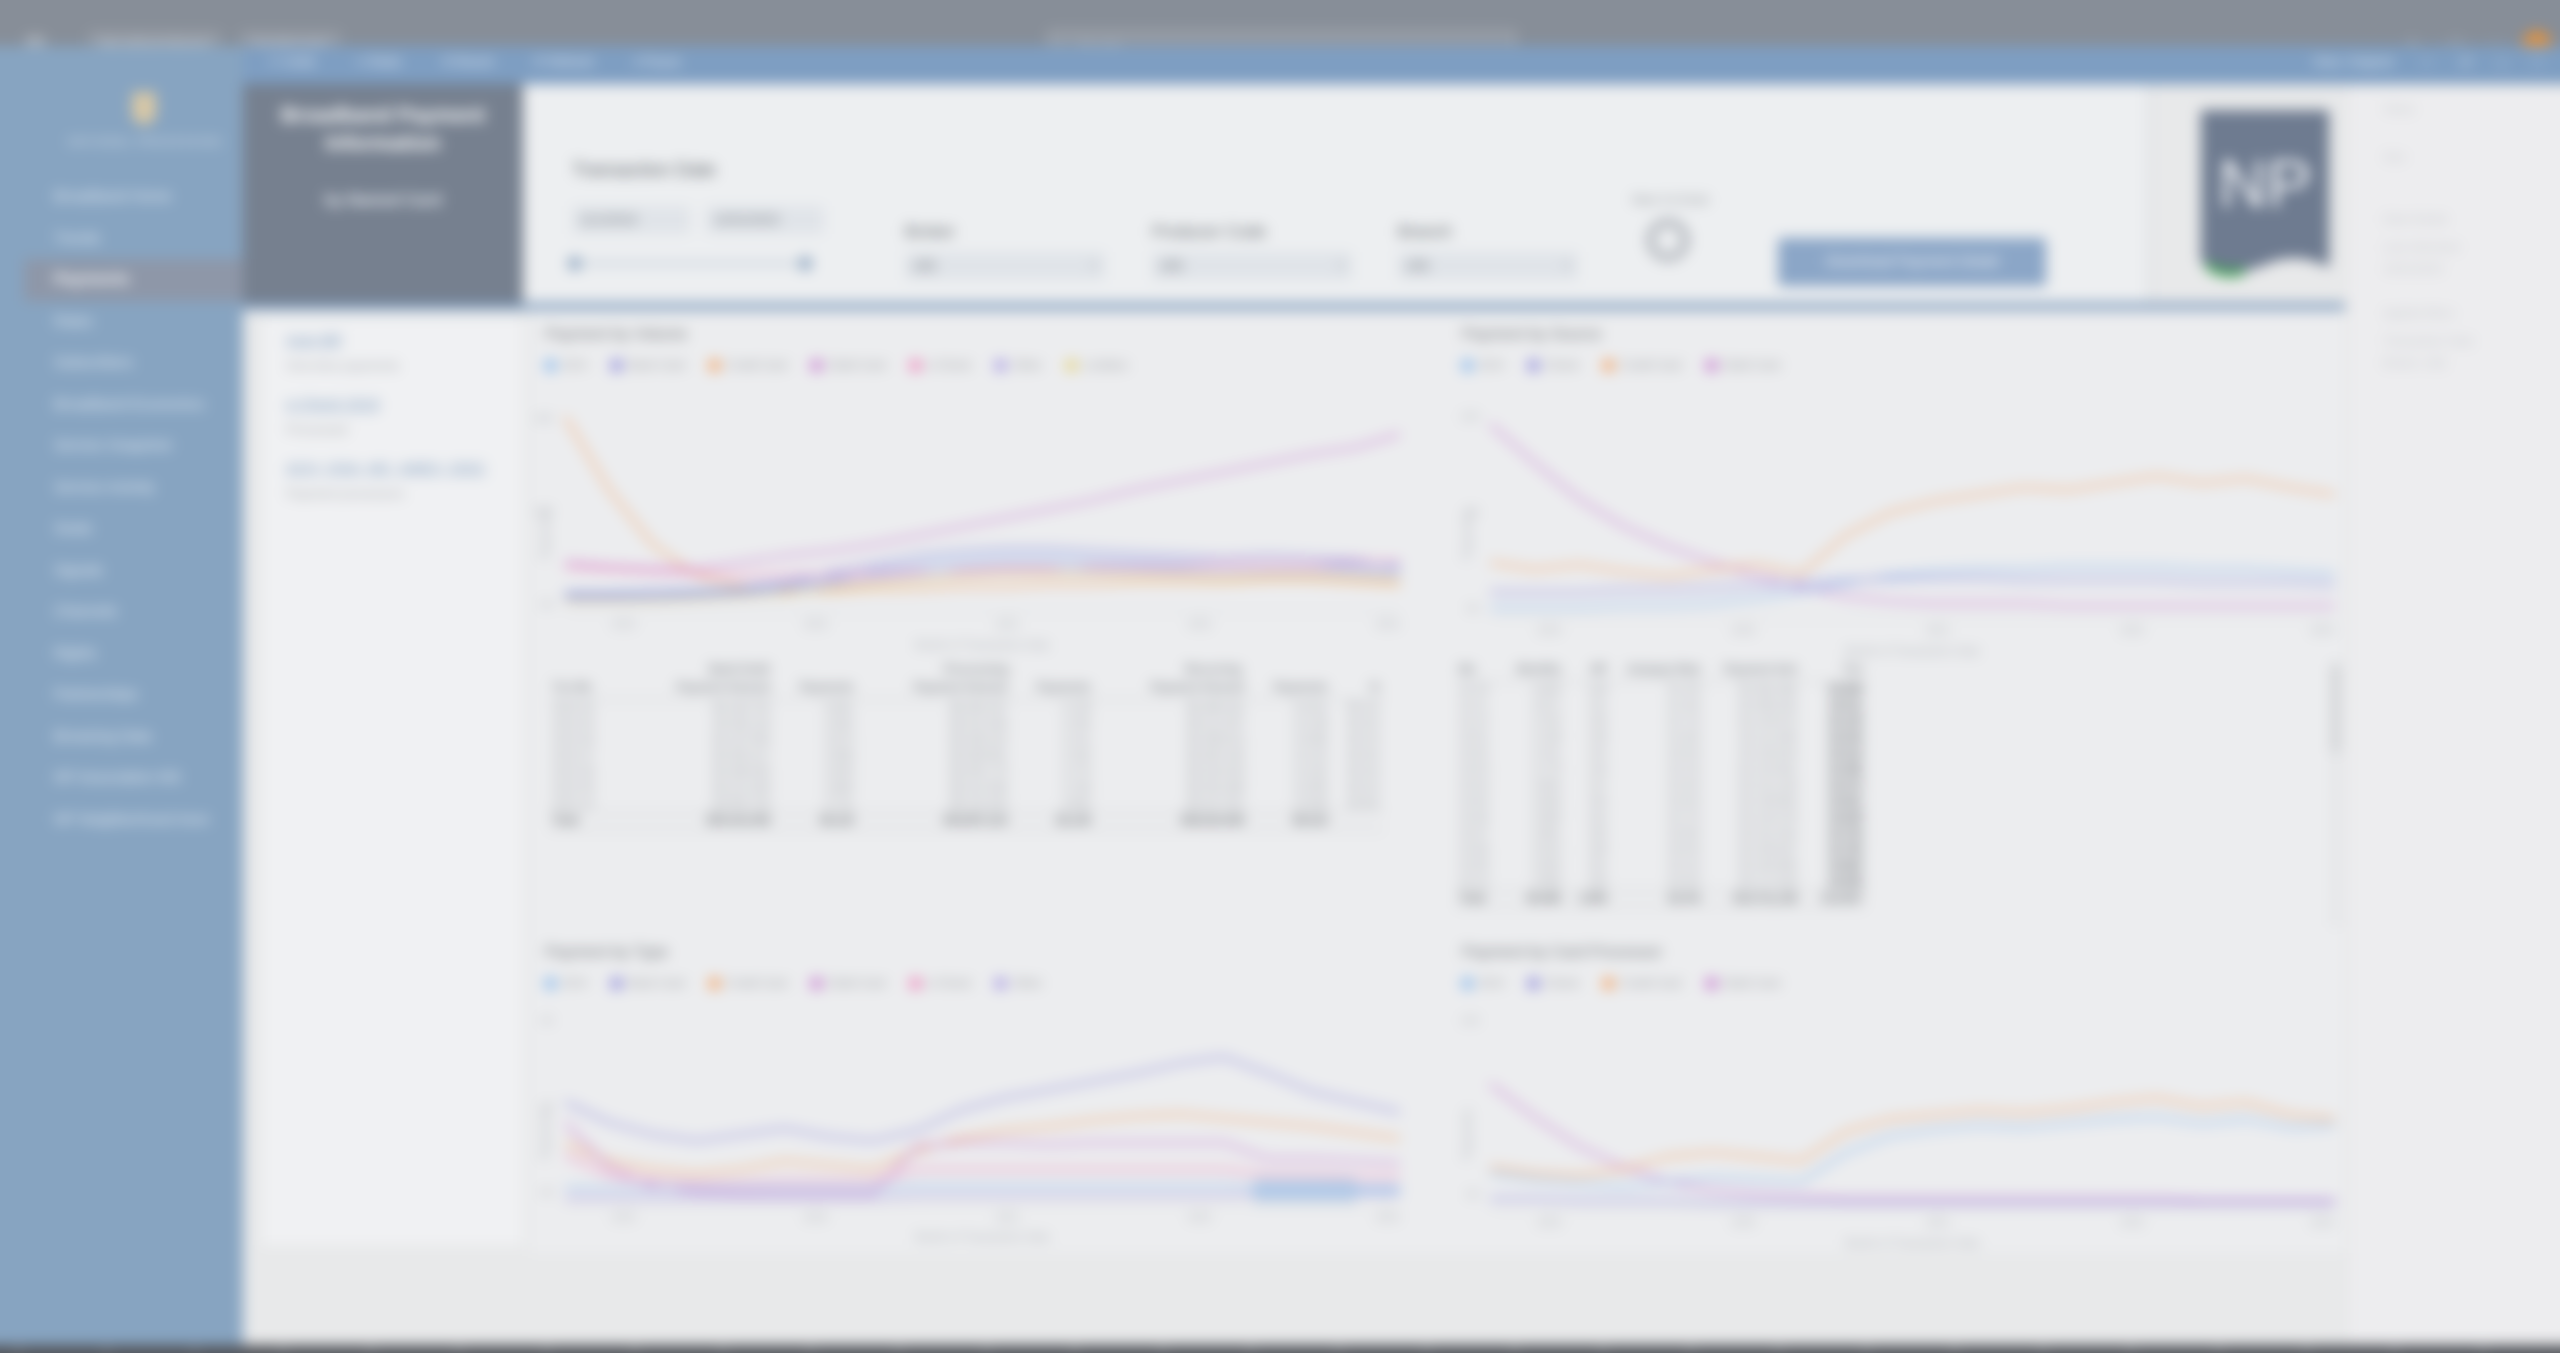 The height and width of the screenshot is (1353, 2560). What do you see at coordinates (386, 468) in the screenshot?
I see `filter-link: ACH, VISA, MC, AMEX, DISC` at bounding box center [386, 468].